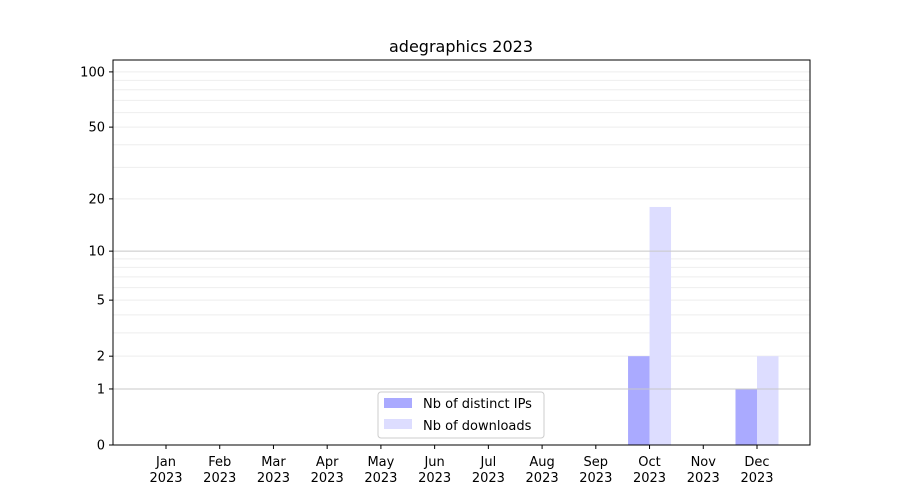 The width and height of the screenshot is (900, 504). What do you see at coordinates (165, 462) in the screenshot?
I see `x-tick-label: Jan` at bounding box center [165, 462].